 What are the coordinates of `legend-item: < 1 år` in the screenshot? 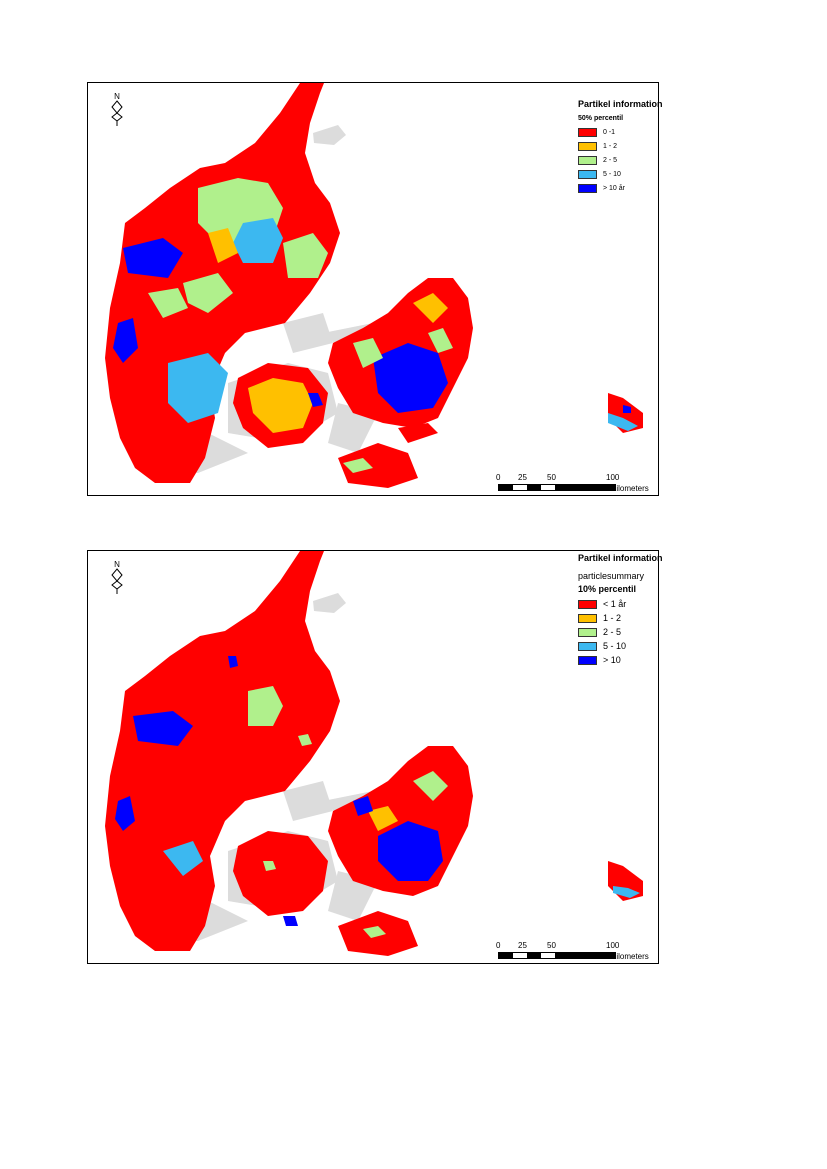 It's located at (620, 604).